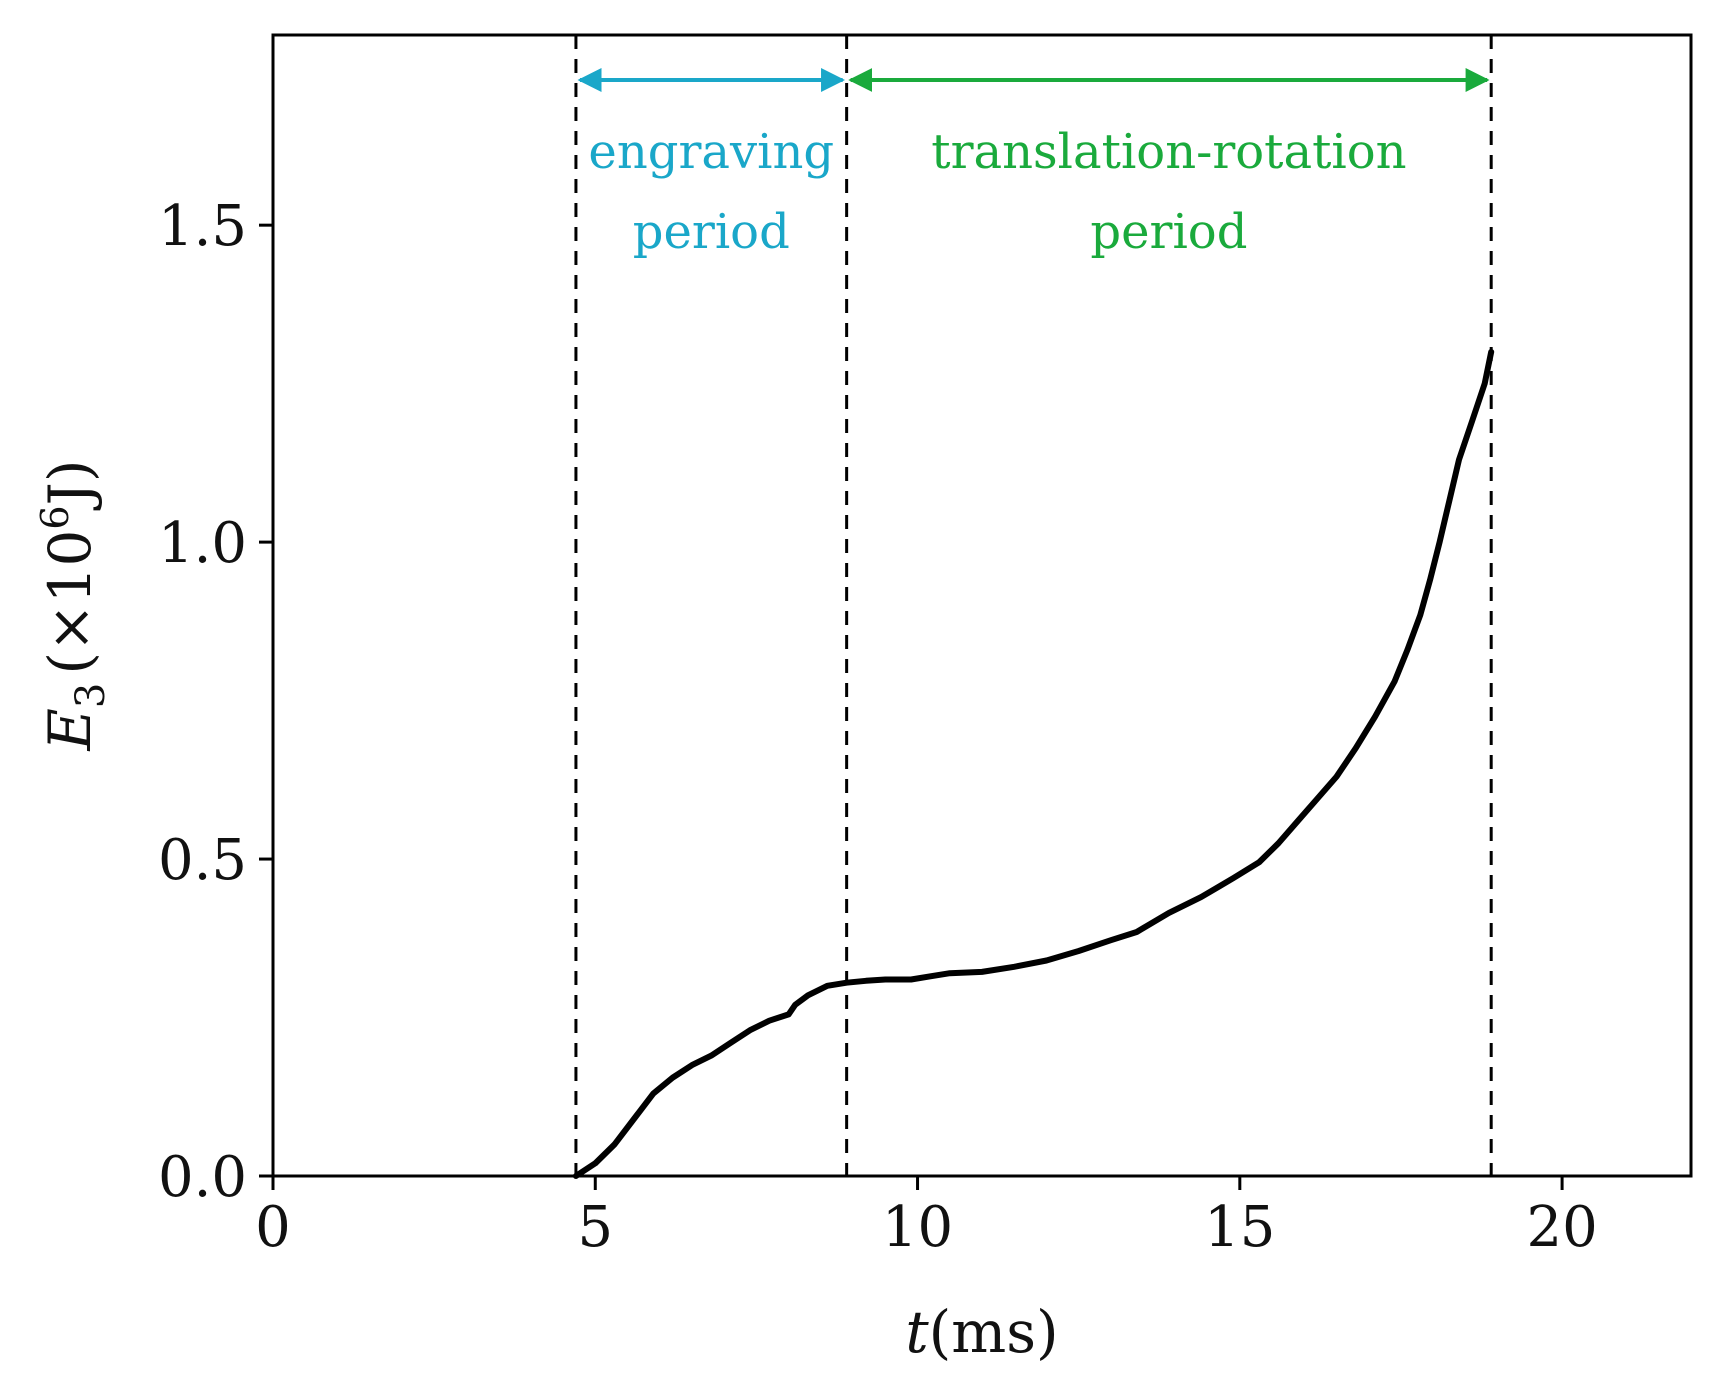 This screenshot has height=1381, width=1718. What do you see at coordinates (595, 1227) in the screenshot?
I see `x-tick-label: 5` at bounding box center [595, 1227].